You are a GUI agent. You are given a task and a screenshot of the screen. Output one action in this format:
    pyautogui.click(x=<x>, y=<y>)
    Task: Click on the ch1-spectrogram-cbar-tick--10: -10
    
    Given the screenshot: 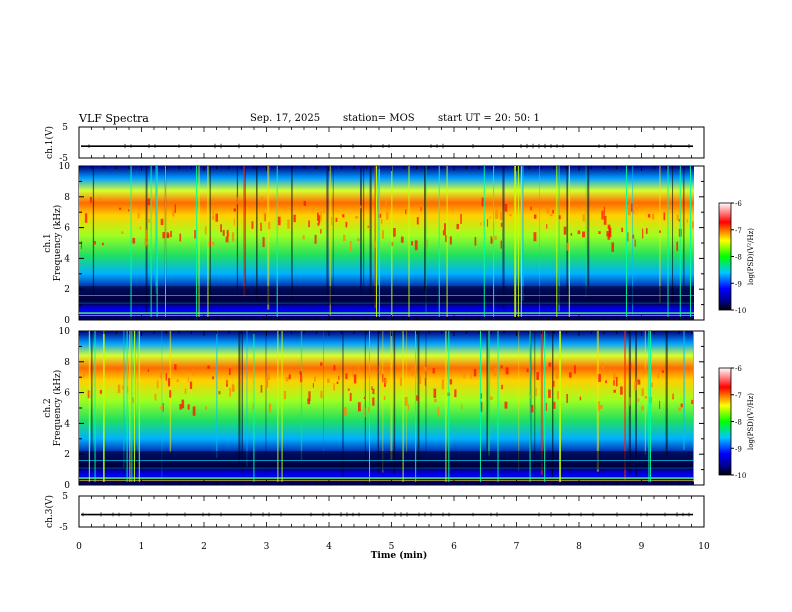 What is the action you would take?
    pyautogui.click(x=740, y=311)
    